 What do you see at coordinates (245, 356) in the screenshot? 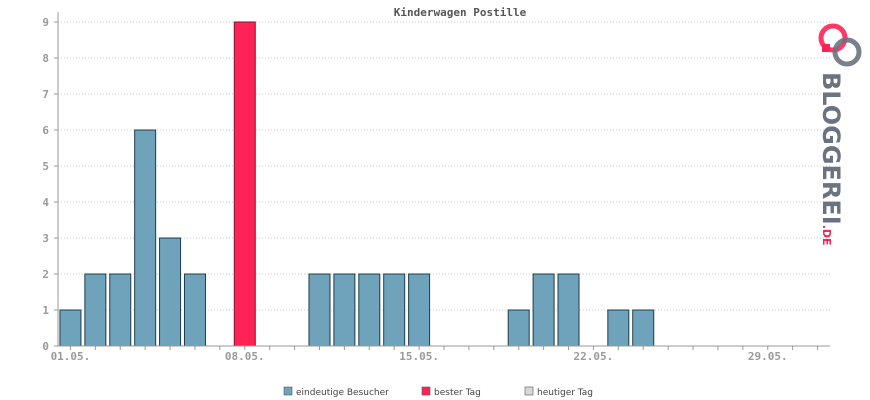
I see `x-tick-label: 08.05.` at bounding box center [245, 356].